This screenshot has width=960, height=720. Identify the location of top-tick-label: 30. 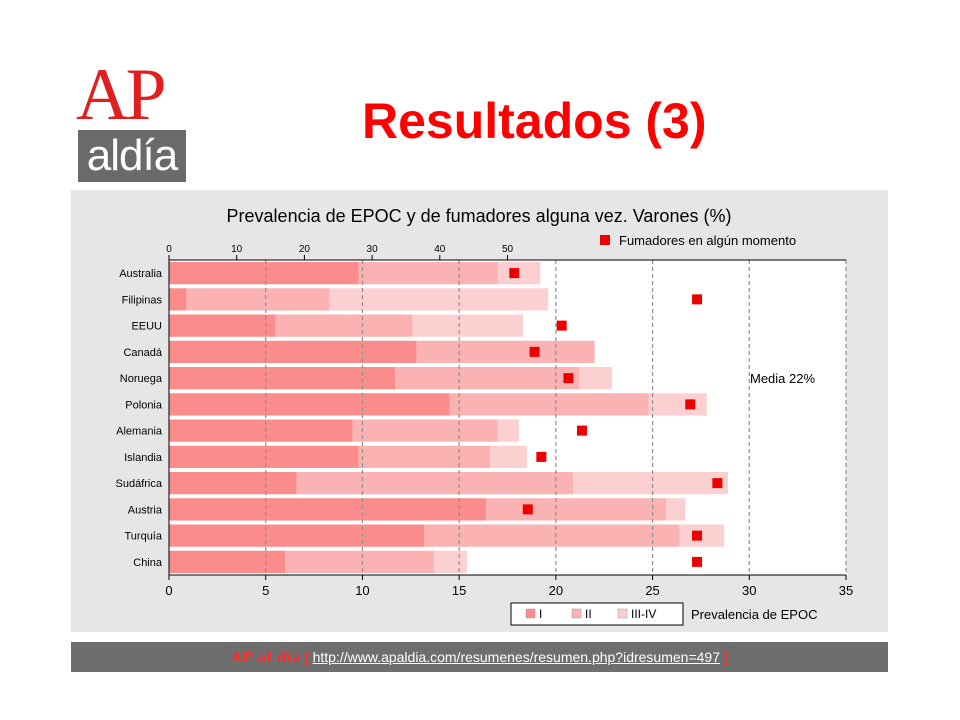
(373, 249).